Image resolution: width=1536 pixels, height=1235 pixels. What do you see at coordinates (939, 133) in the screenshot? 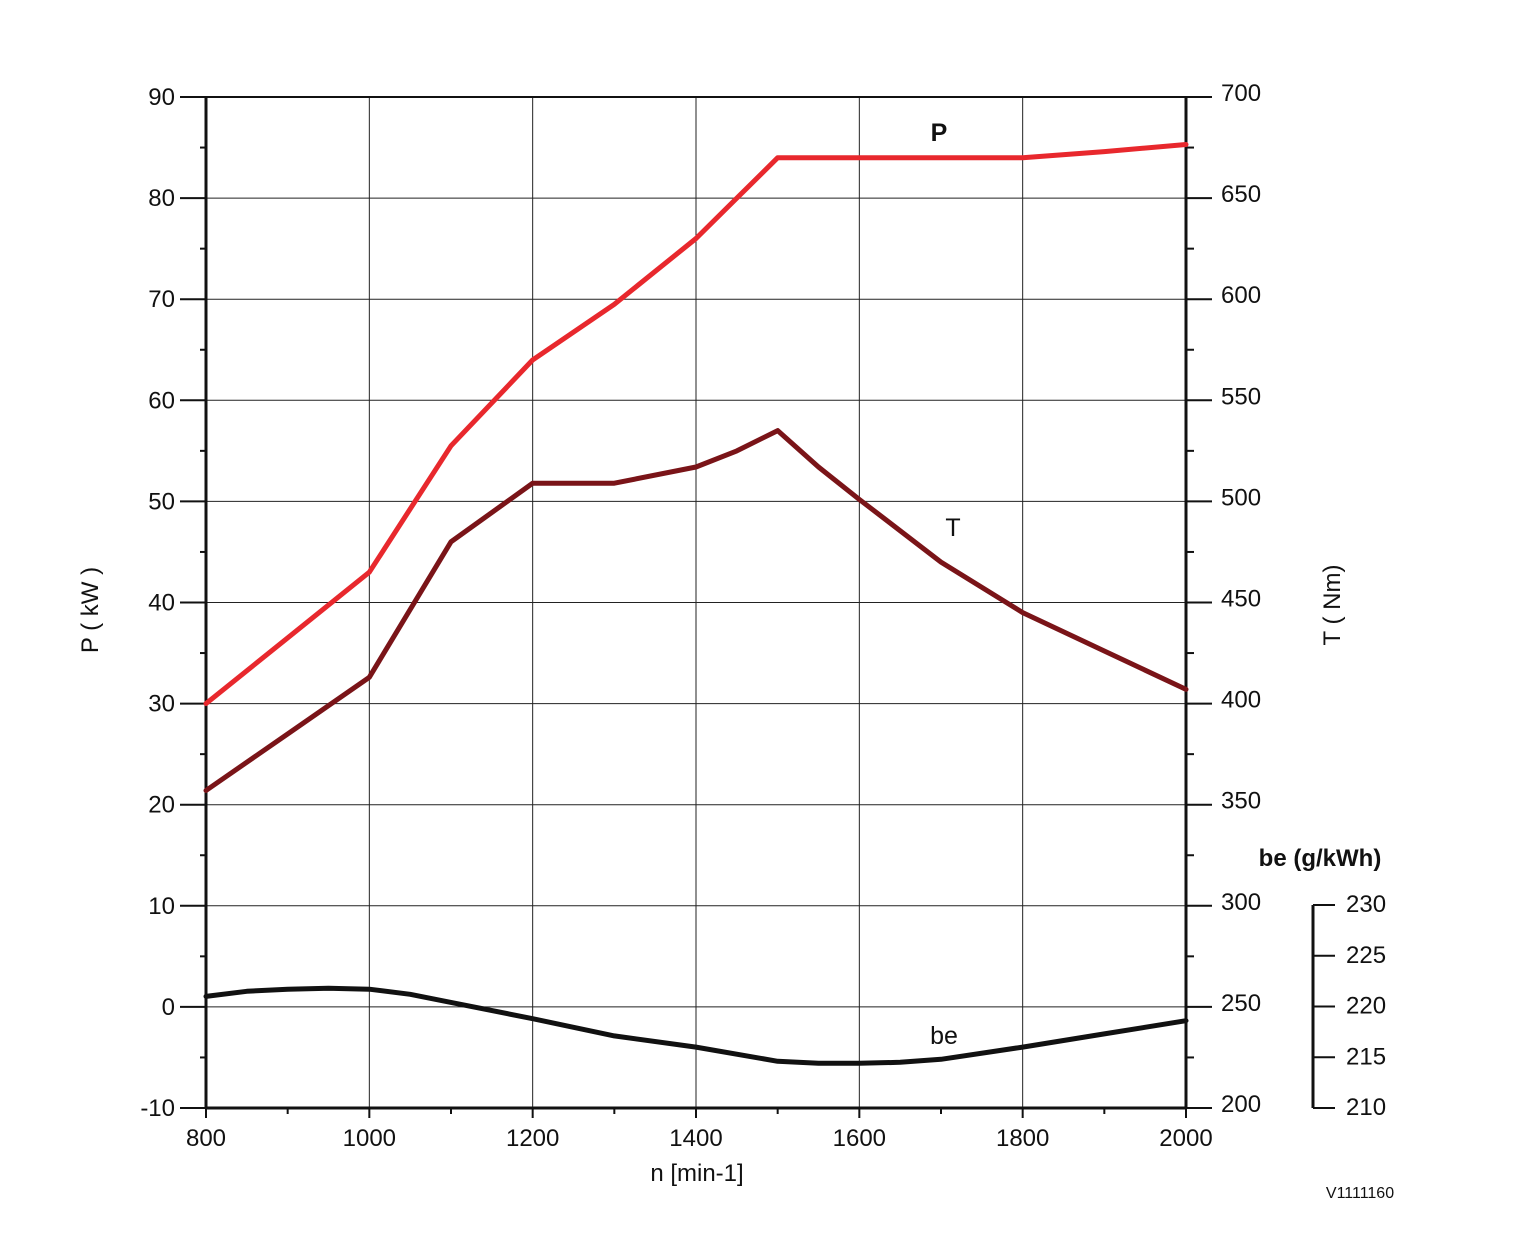
I see `series-label-p: P` at bounding box center [939, 133].